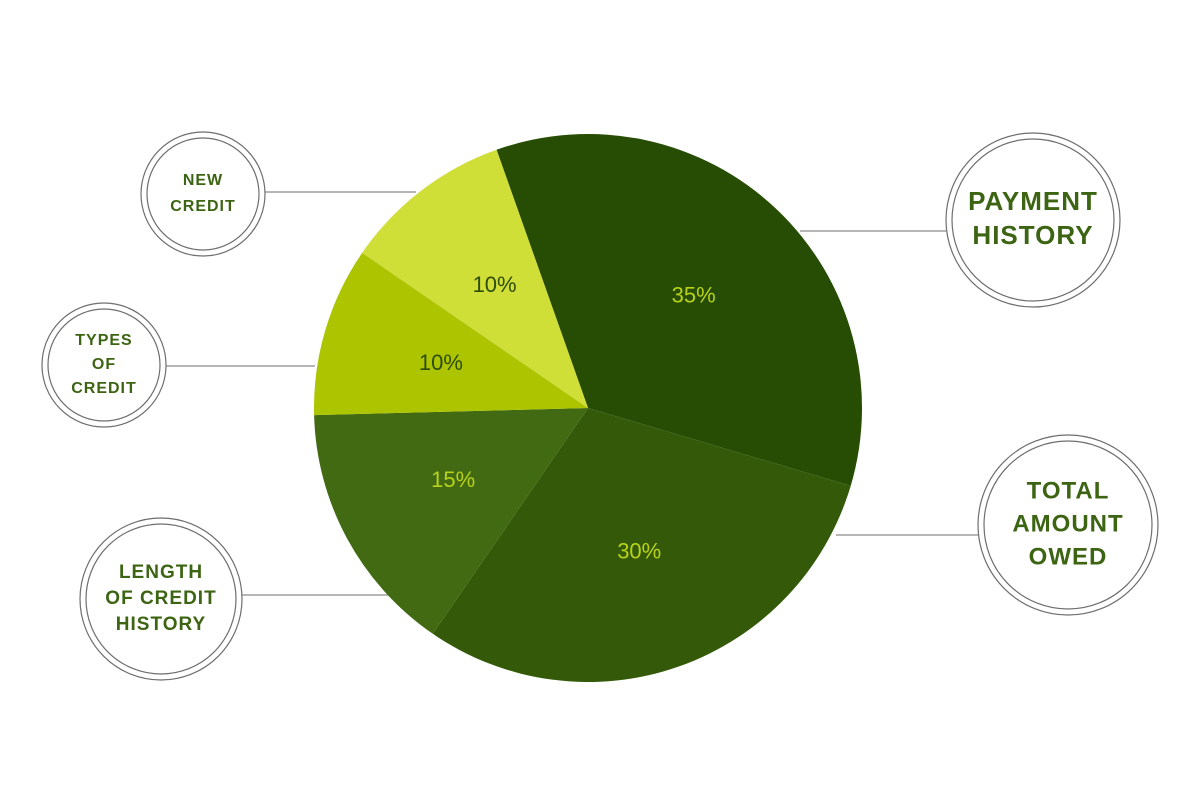 Image resolution: width=1200 pixels, height=800 pixels. I want to click on slice-value-labels: 35% 30% 15% 10% 10%, so click(567, 417).